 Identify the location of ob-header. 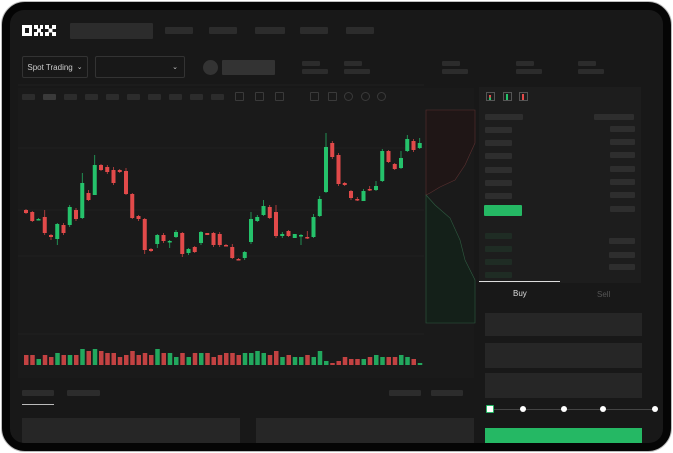
(504, 117).